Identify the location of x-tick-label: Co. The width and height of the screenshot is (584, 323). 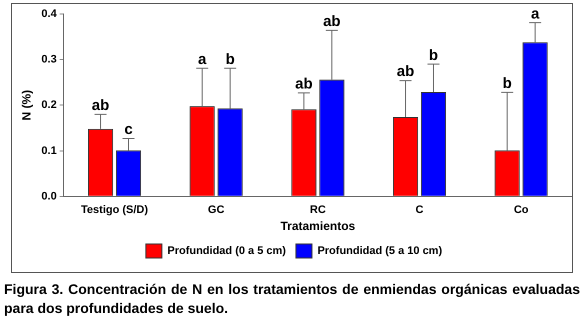
(521, 210).